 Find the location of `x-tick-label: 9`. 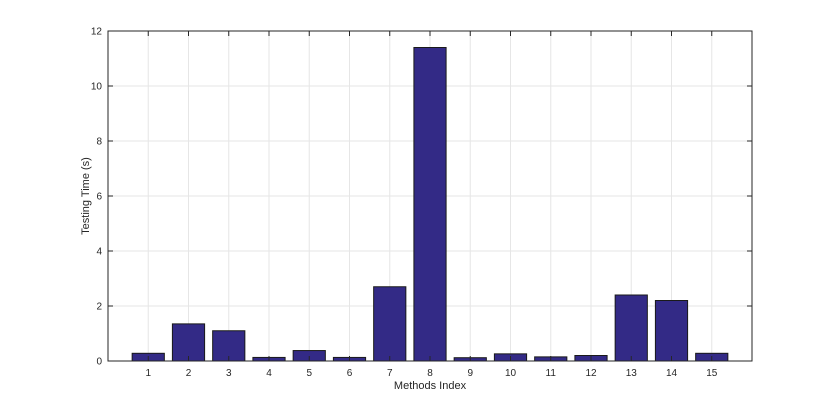

x-tick-label: 9 is located at coordinates (470, 373).